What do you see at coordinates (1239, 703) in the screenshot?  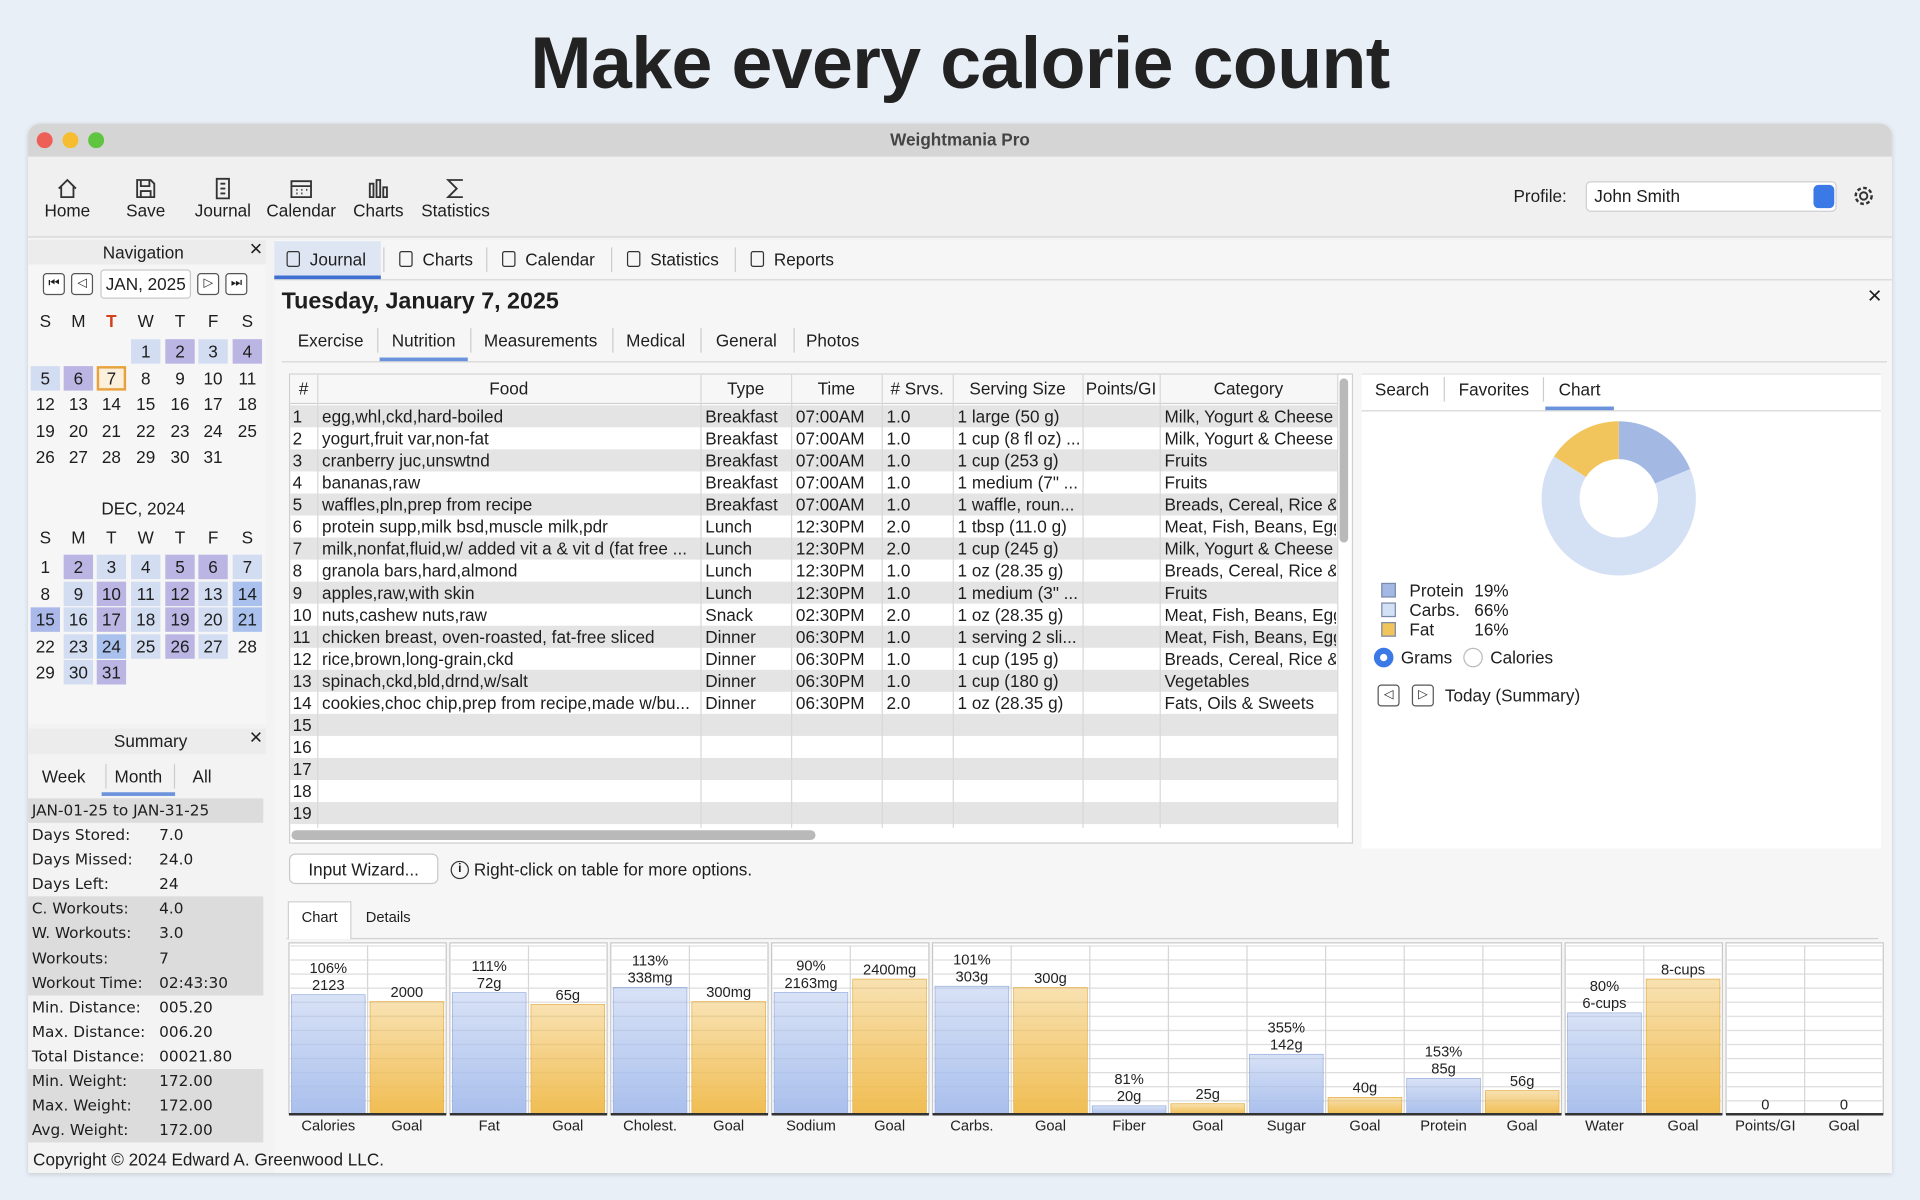 I see `table-cell: Fats, Oils & Sweets` at bounding box center [1239, 703].